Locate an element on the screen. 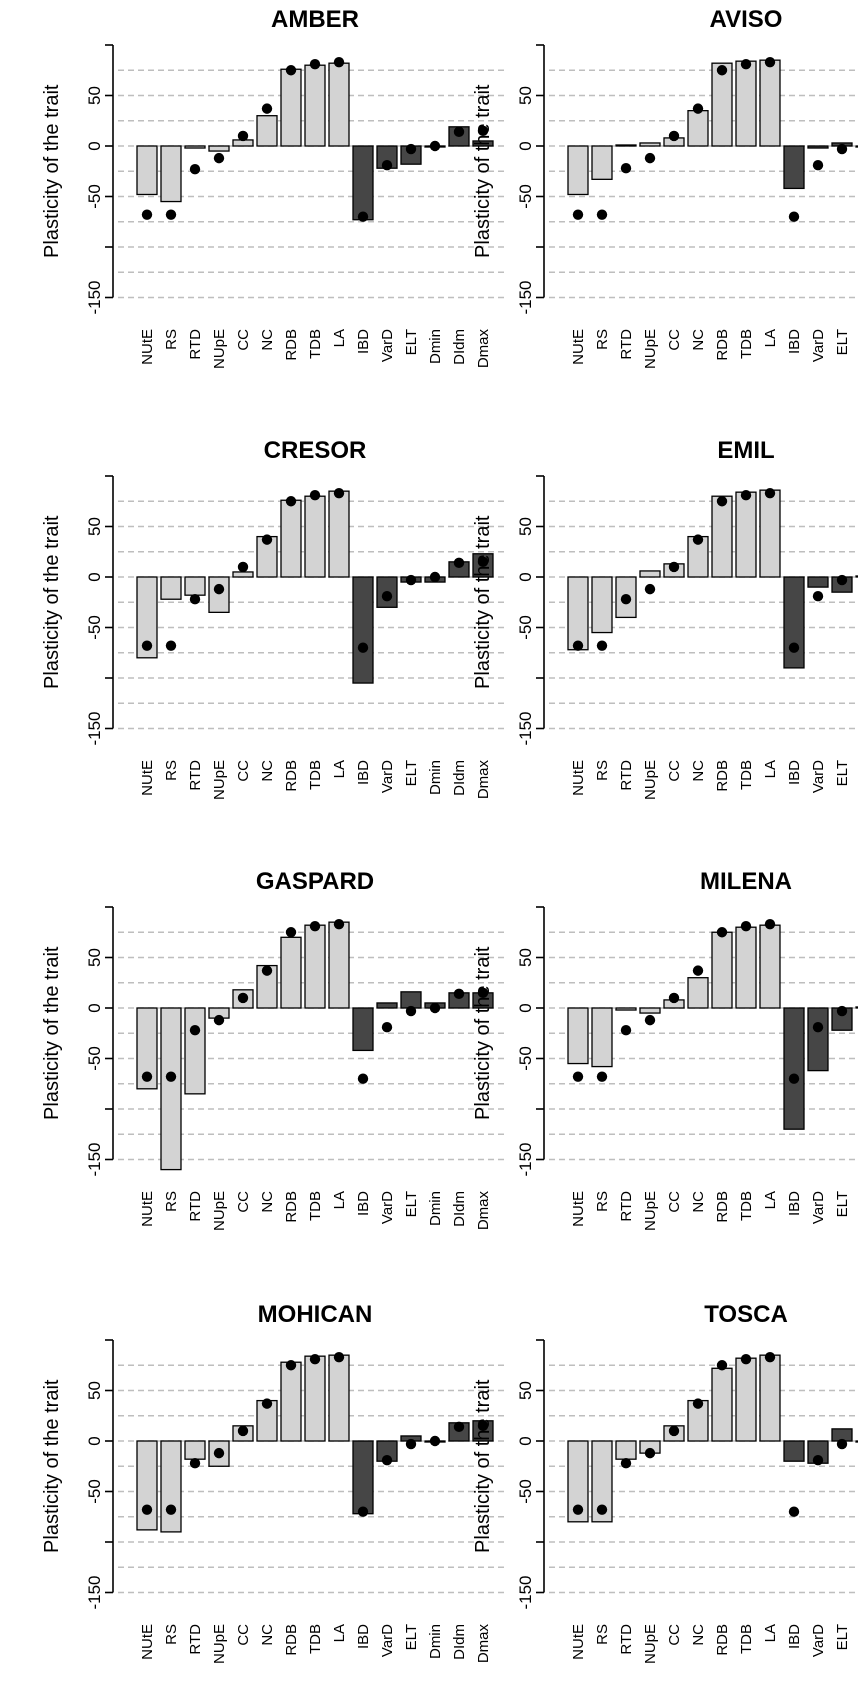 This screenshot has height=1682, width=858. panel-title: AMBER is located at coordinates (315, 19).